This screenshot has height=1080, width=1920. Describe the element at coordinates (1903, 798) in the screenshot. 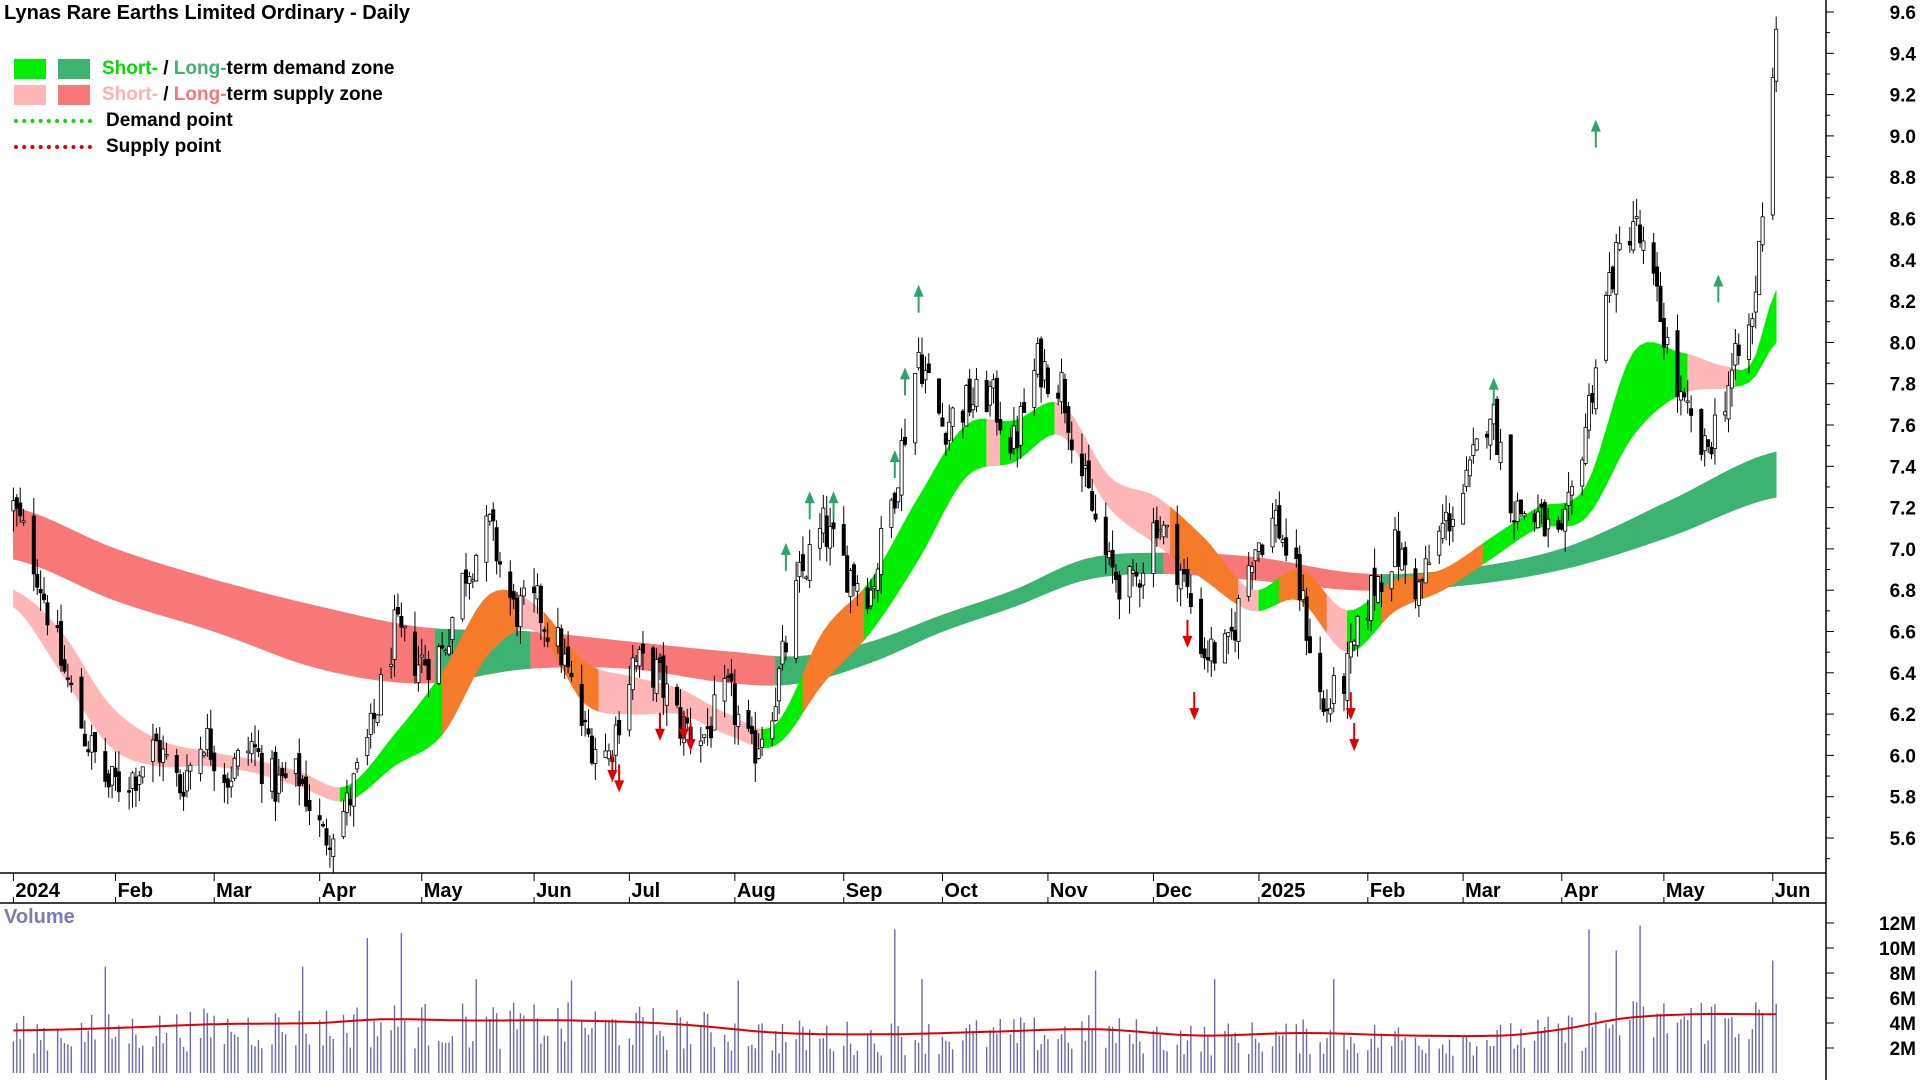

I see `price-y-tick-label: 5.8` at that location.